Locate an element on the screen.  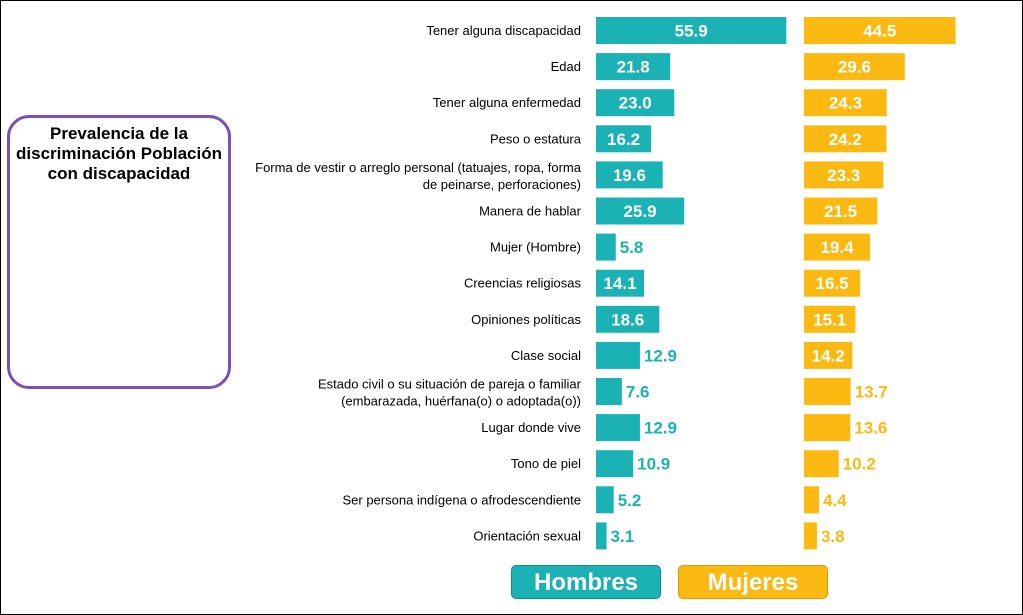
hombres-data-label: 25.9 is located at coordinates (640, 211).